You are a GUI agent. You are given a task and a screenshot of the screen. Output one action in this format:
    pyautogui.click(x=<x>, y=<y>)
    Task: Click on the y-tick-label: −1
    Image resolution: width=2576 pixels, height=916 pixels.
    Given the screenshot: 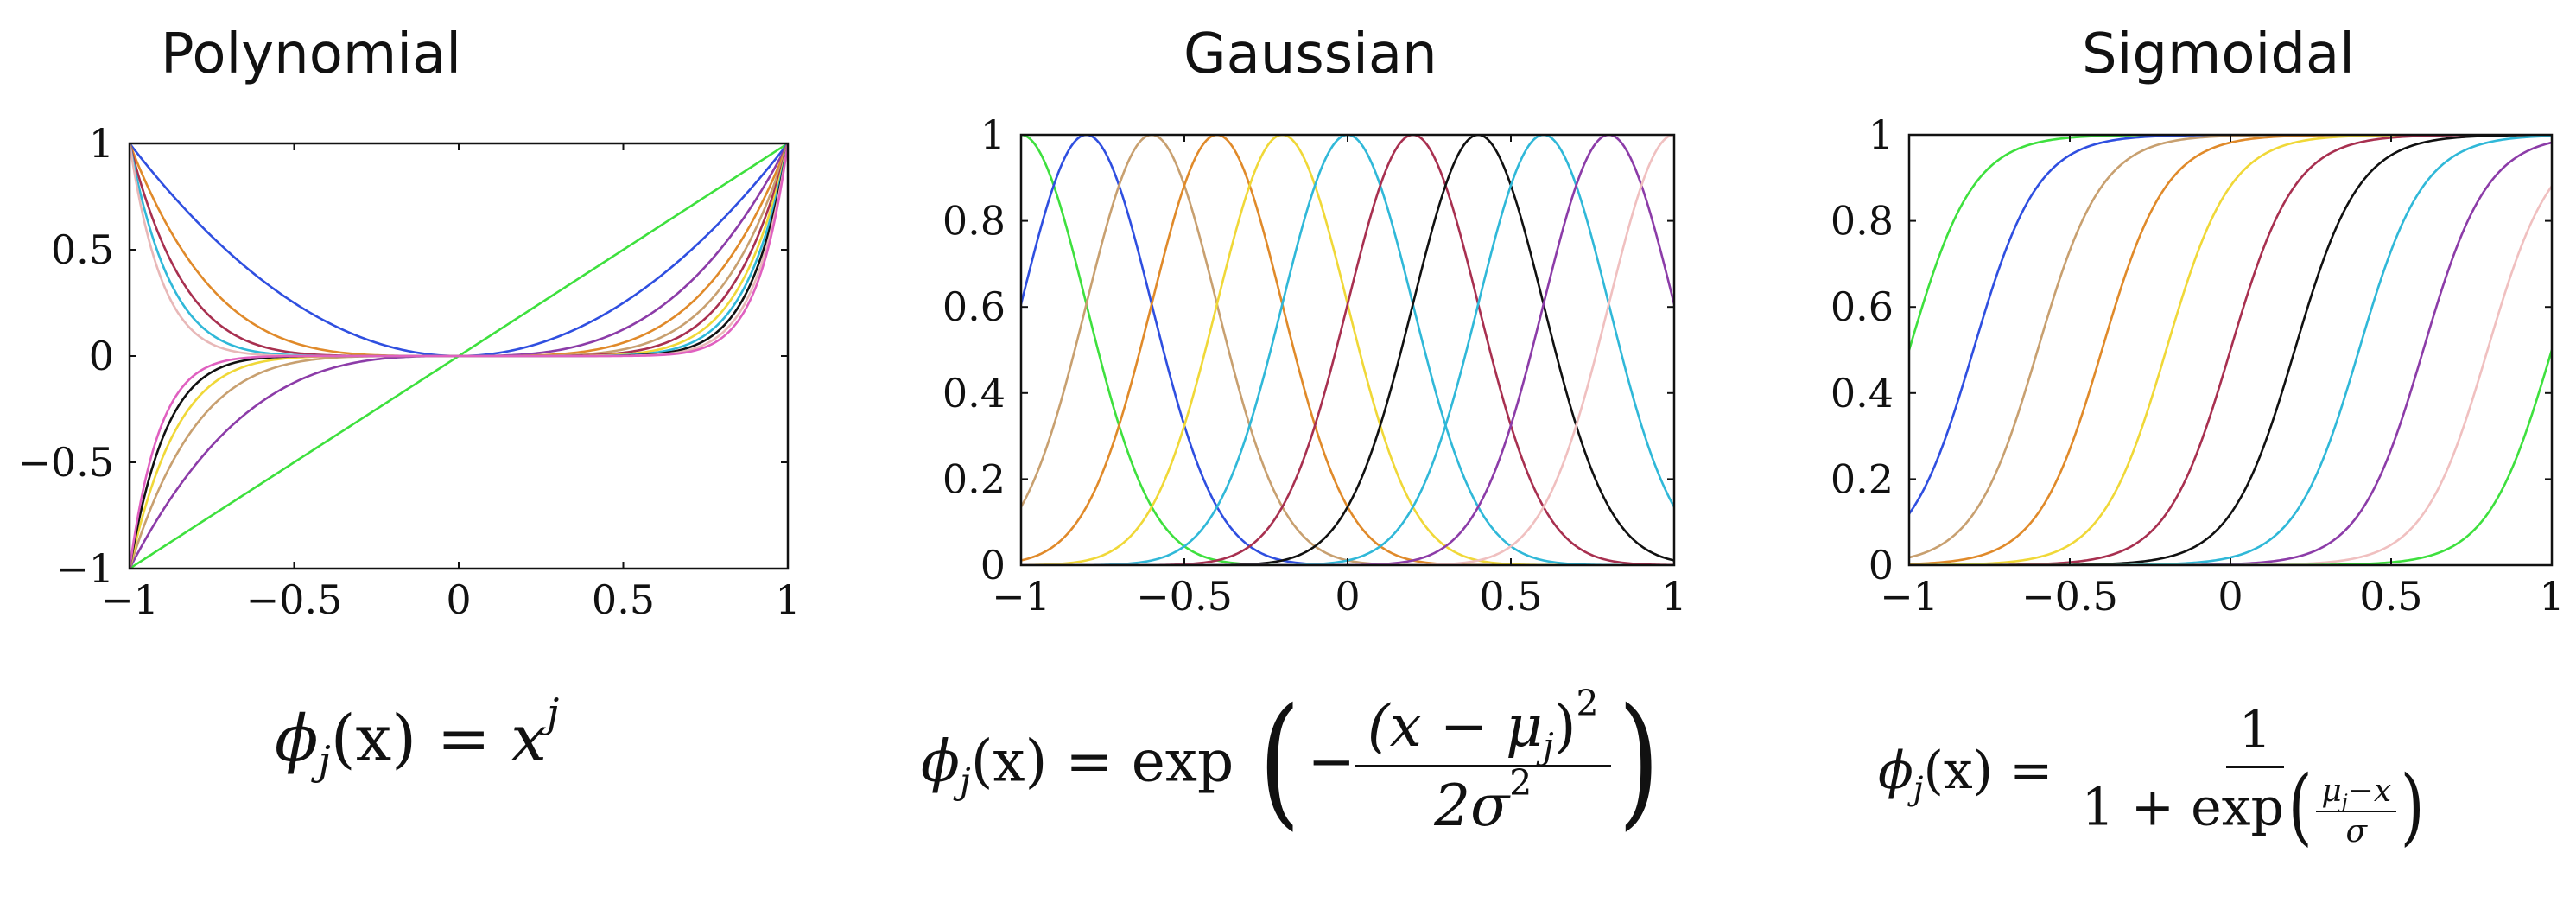 What is the action you would take?
    pyautogui.click(x=84, y=568)
    